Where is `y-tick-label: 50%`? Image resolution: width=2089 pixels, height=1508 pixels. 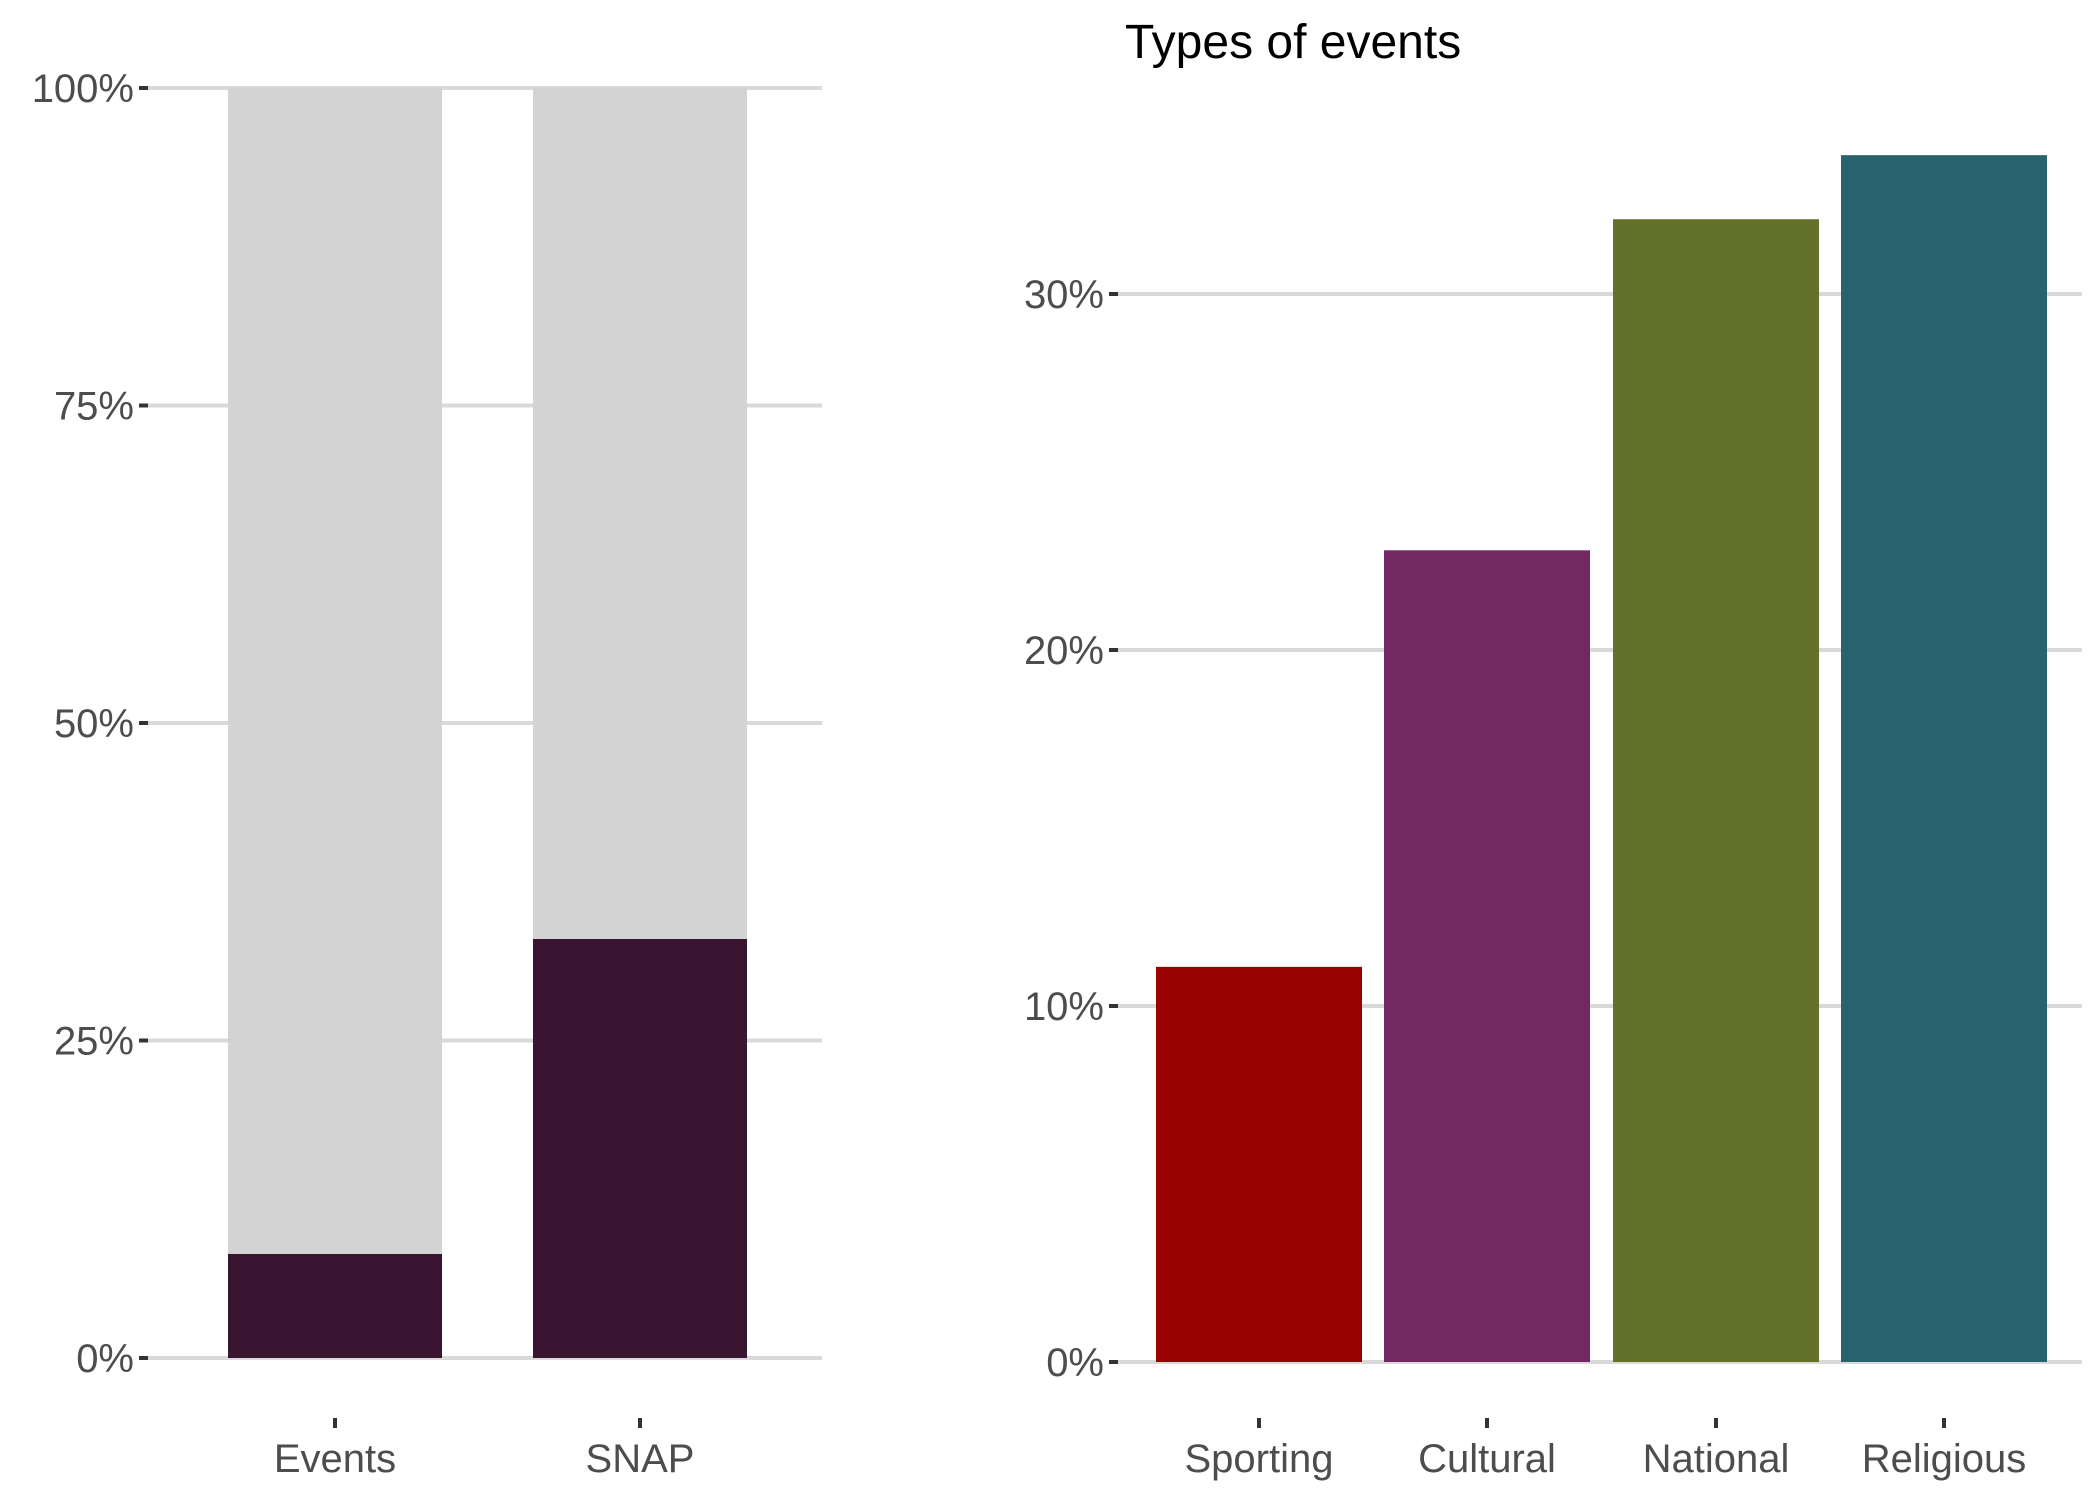 y-tick-label: 50% is located at coordinates (94, 724).